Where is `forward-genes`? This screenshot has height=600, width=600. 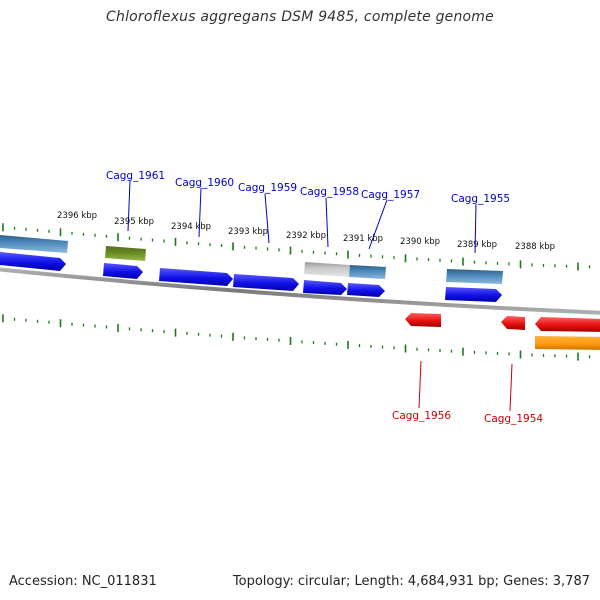
forward-genes is located at coordinates (251, 277).